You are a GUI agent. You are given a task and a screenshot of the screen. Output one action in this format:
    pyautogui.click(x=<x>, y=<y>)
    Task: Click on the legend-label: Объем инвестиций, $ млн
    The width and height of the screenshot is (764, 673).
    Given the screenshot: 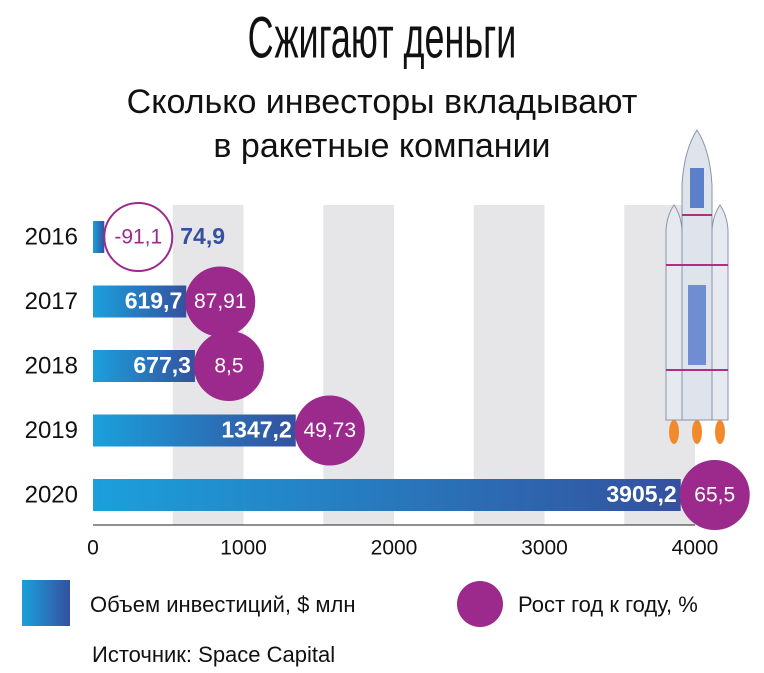 What is the action you would take?
    pyautogui.click(x=223, y=604)
    